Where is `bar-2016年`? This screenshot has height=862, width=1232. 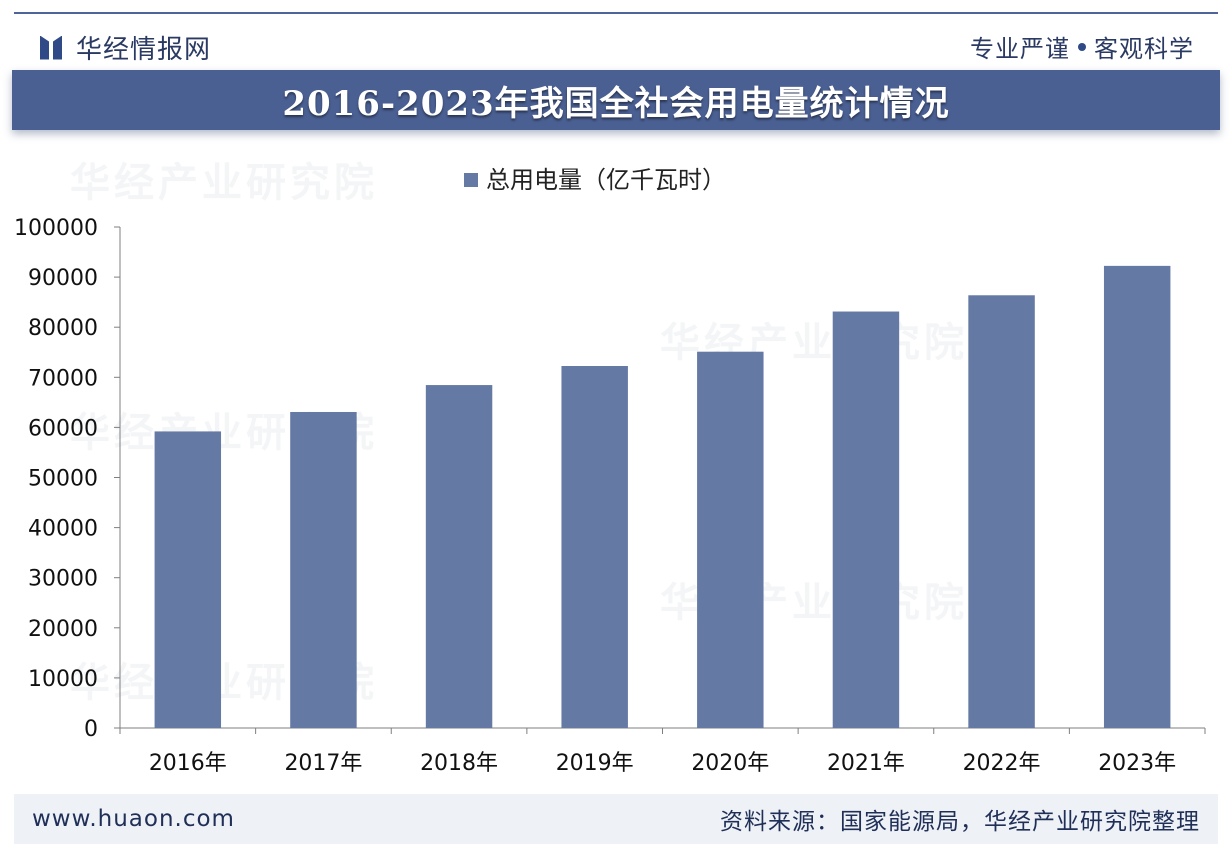 bar-2016年 is located at coordinates (188, 579).